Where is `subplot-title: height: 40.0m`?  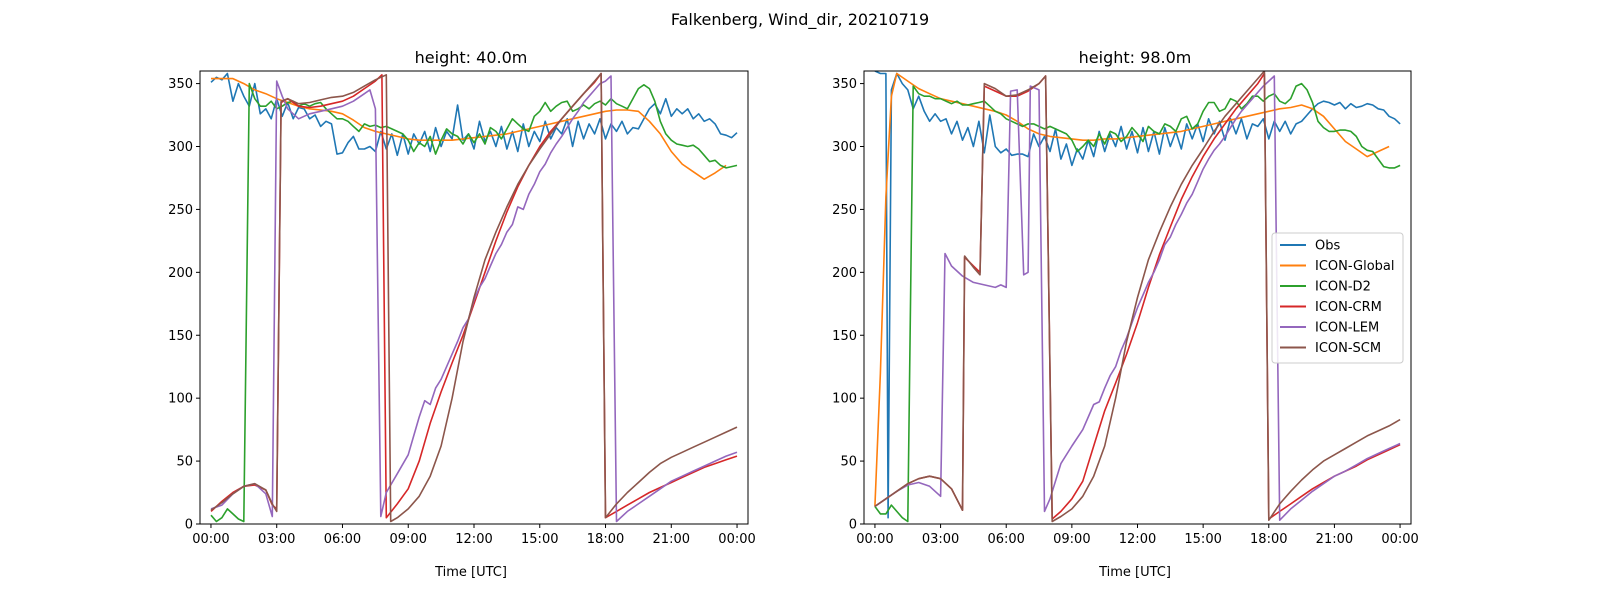
subplot-title: height: 40.0m is located at coordinates (471, 57).